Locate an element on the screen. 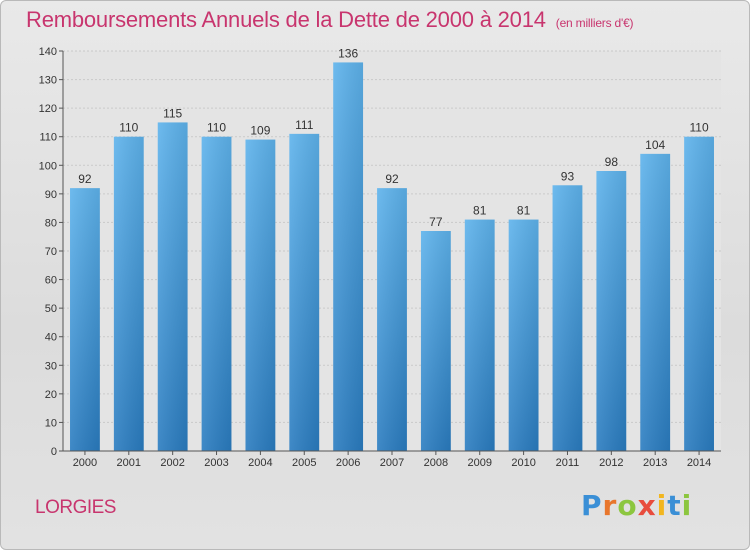  proxiti-logo: Proxiti is located at coordinates (636, 505).